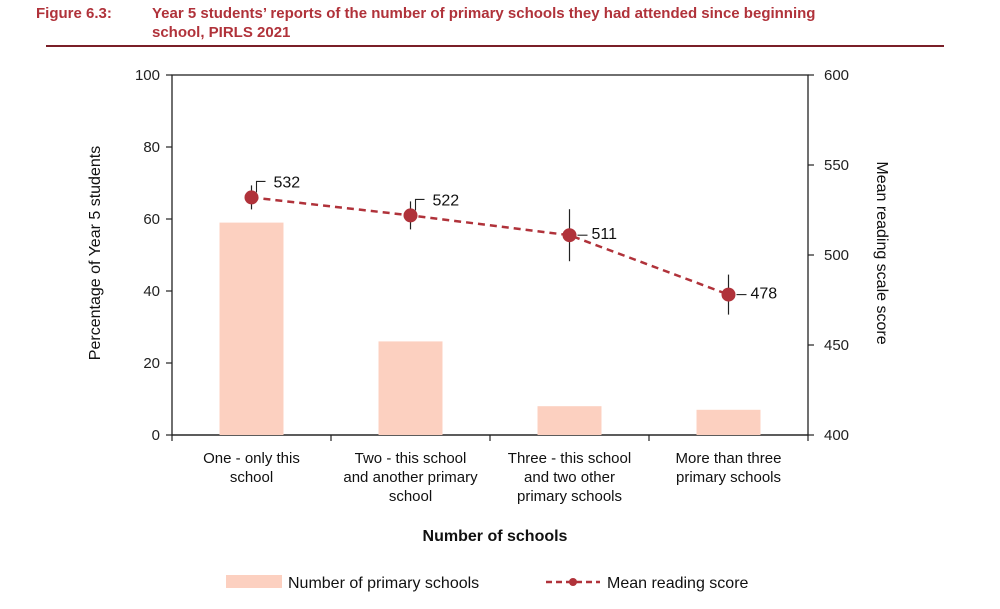 The height and width of the screenshot is (609, 1000). Describe the element at coordinates (95, 253) in the screenshot. I see `y-axis-left-title: Percentage of Year 5 students` at that location.